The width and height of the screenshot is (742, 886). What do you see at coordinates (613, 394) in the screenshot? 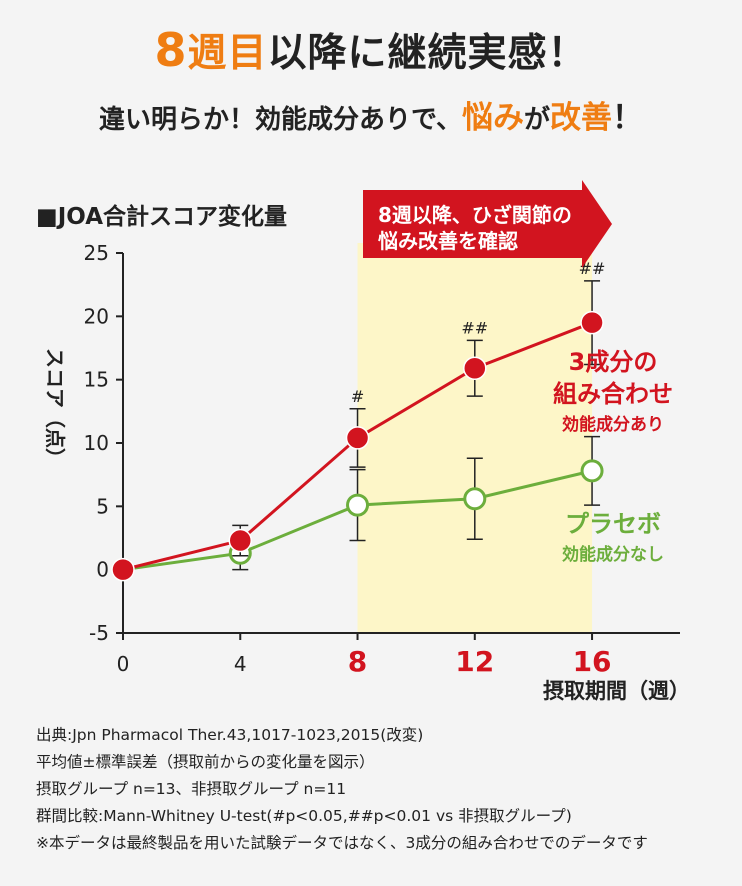
I see `active-series-label-line2: 組み合わせ` at bounding box center [613, 394].